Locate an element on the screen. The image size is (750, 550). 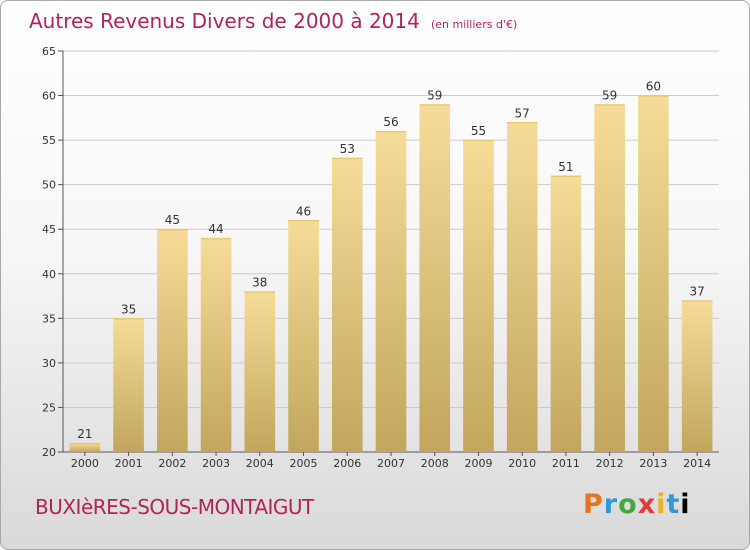
x-tick-label: 2012 is located at coordinates (610, 463).